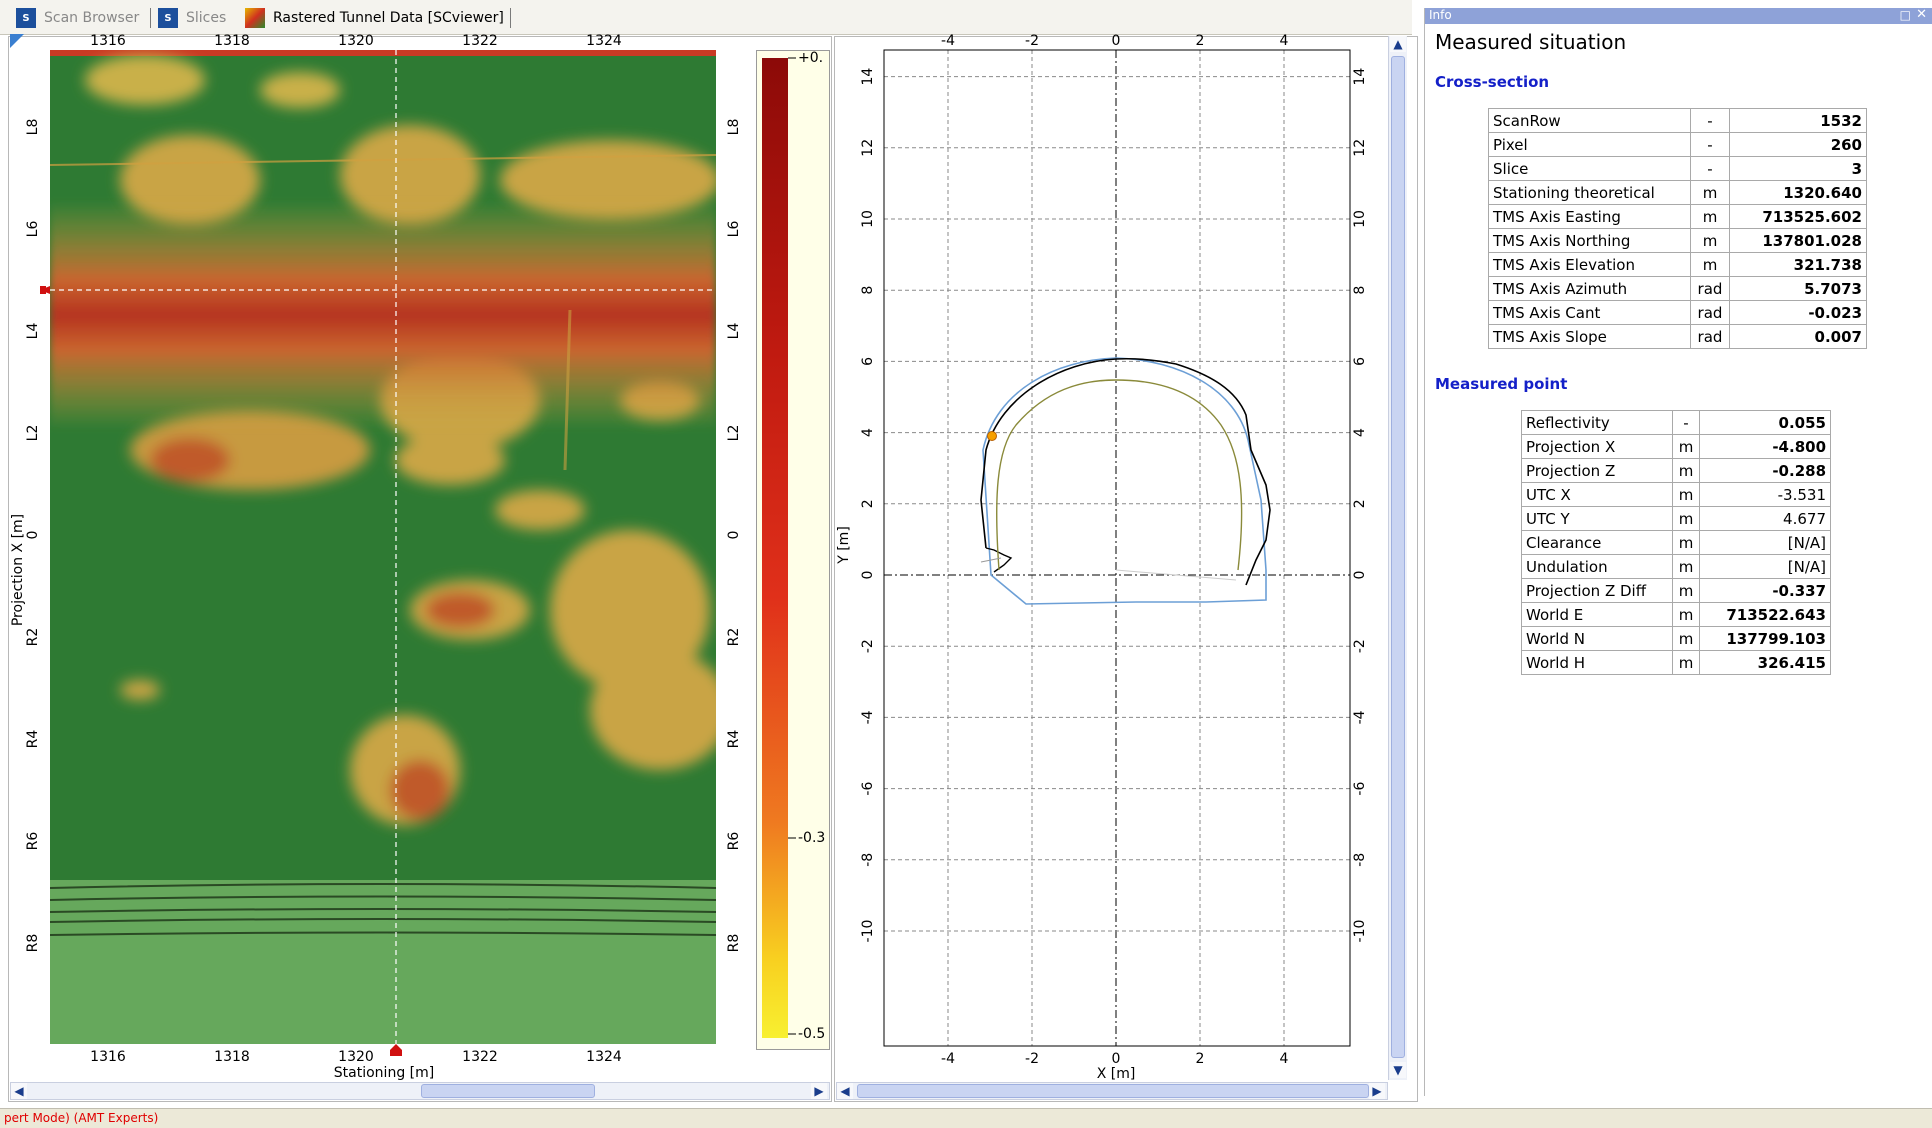 Image resolution: width=1932 pixels, height=1128 pixels. I want to click on map-bottom-axis: 1316 1318 1320 1322 1324 Stationing [m], so click(356, 1062).